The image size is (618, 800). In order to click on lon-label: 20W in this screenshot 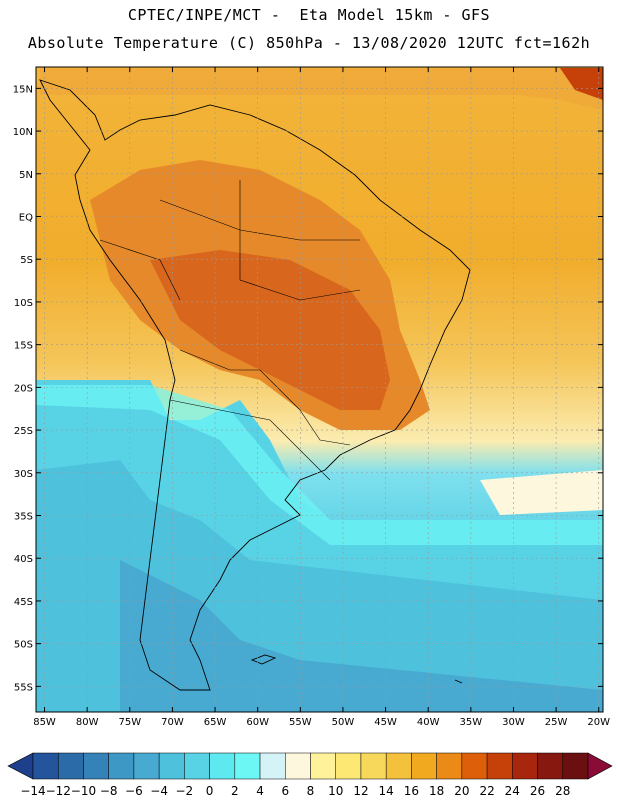, I will do `click(598, 722)`.